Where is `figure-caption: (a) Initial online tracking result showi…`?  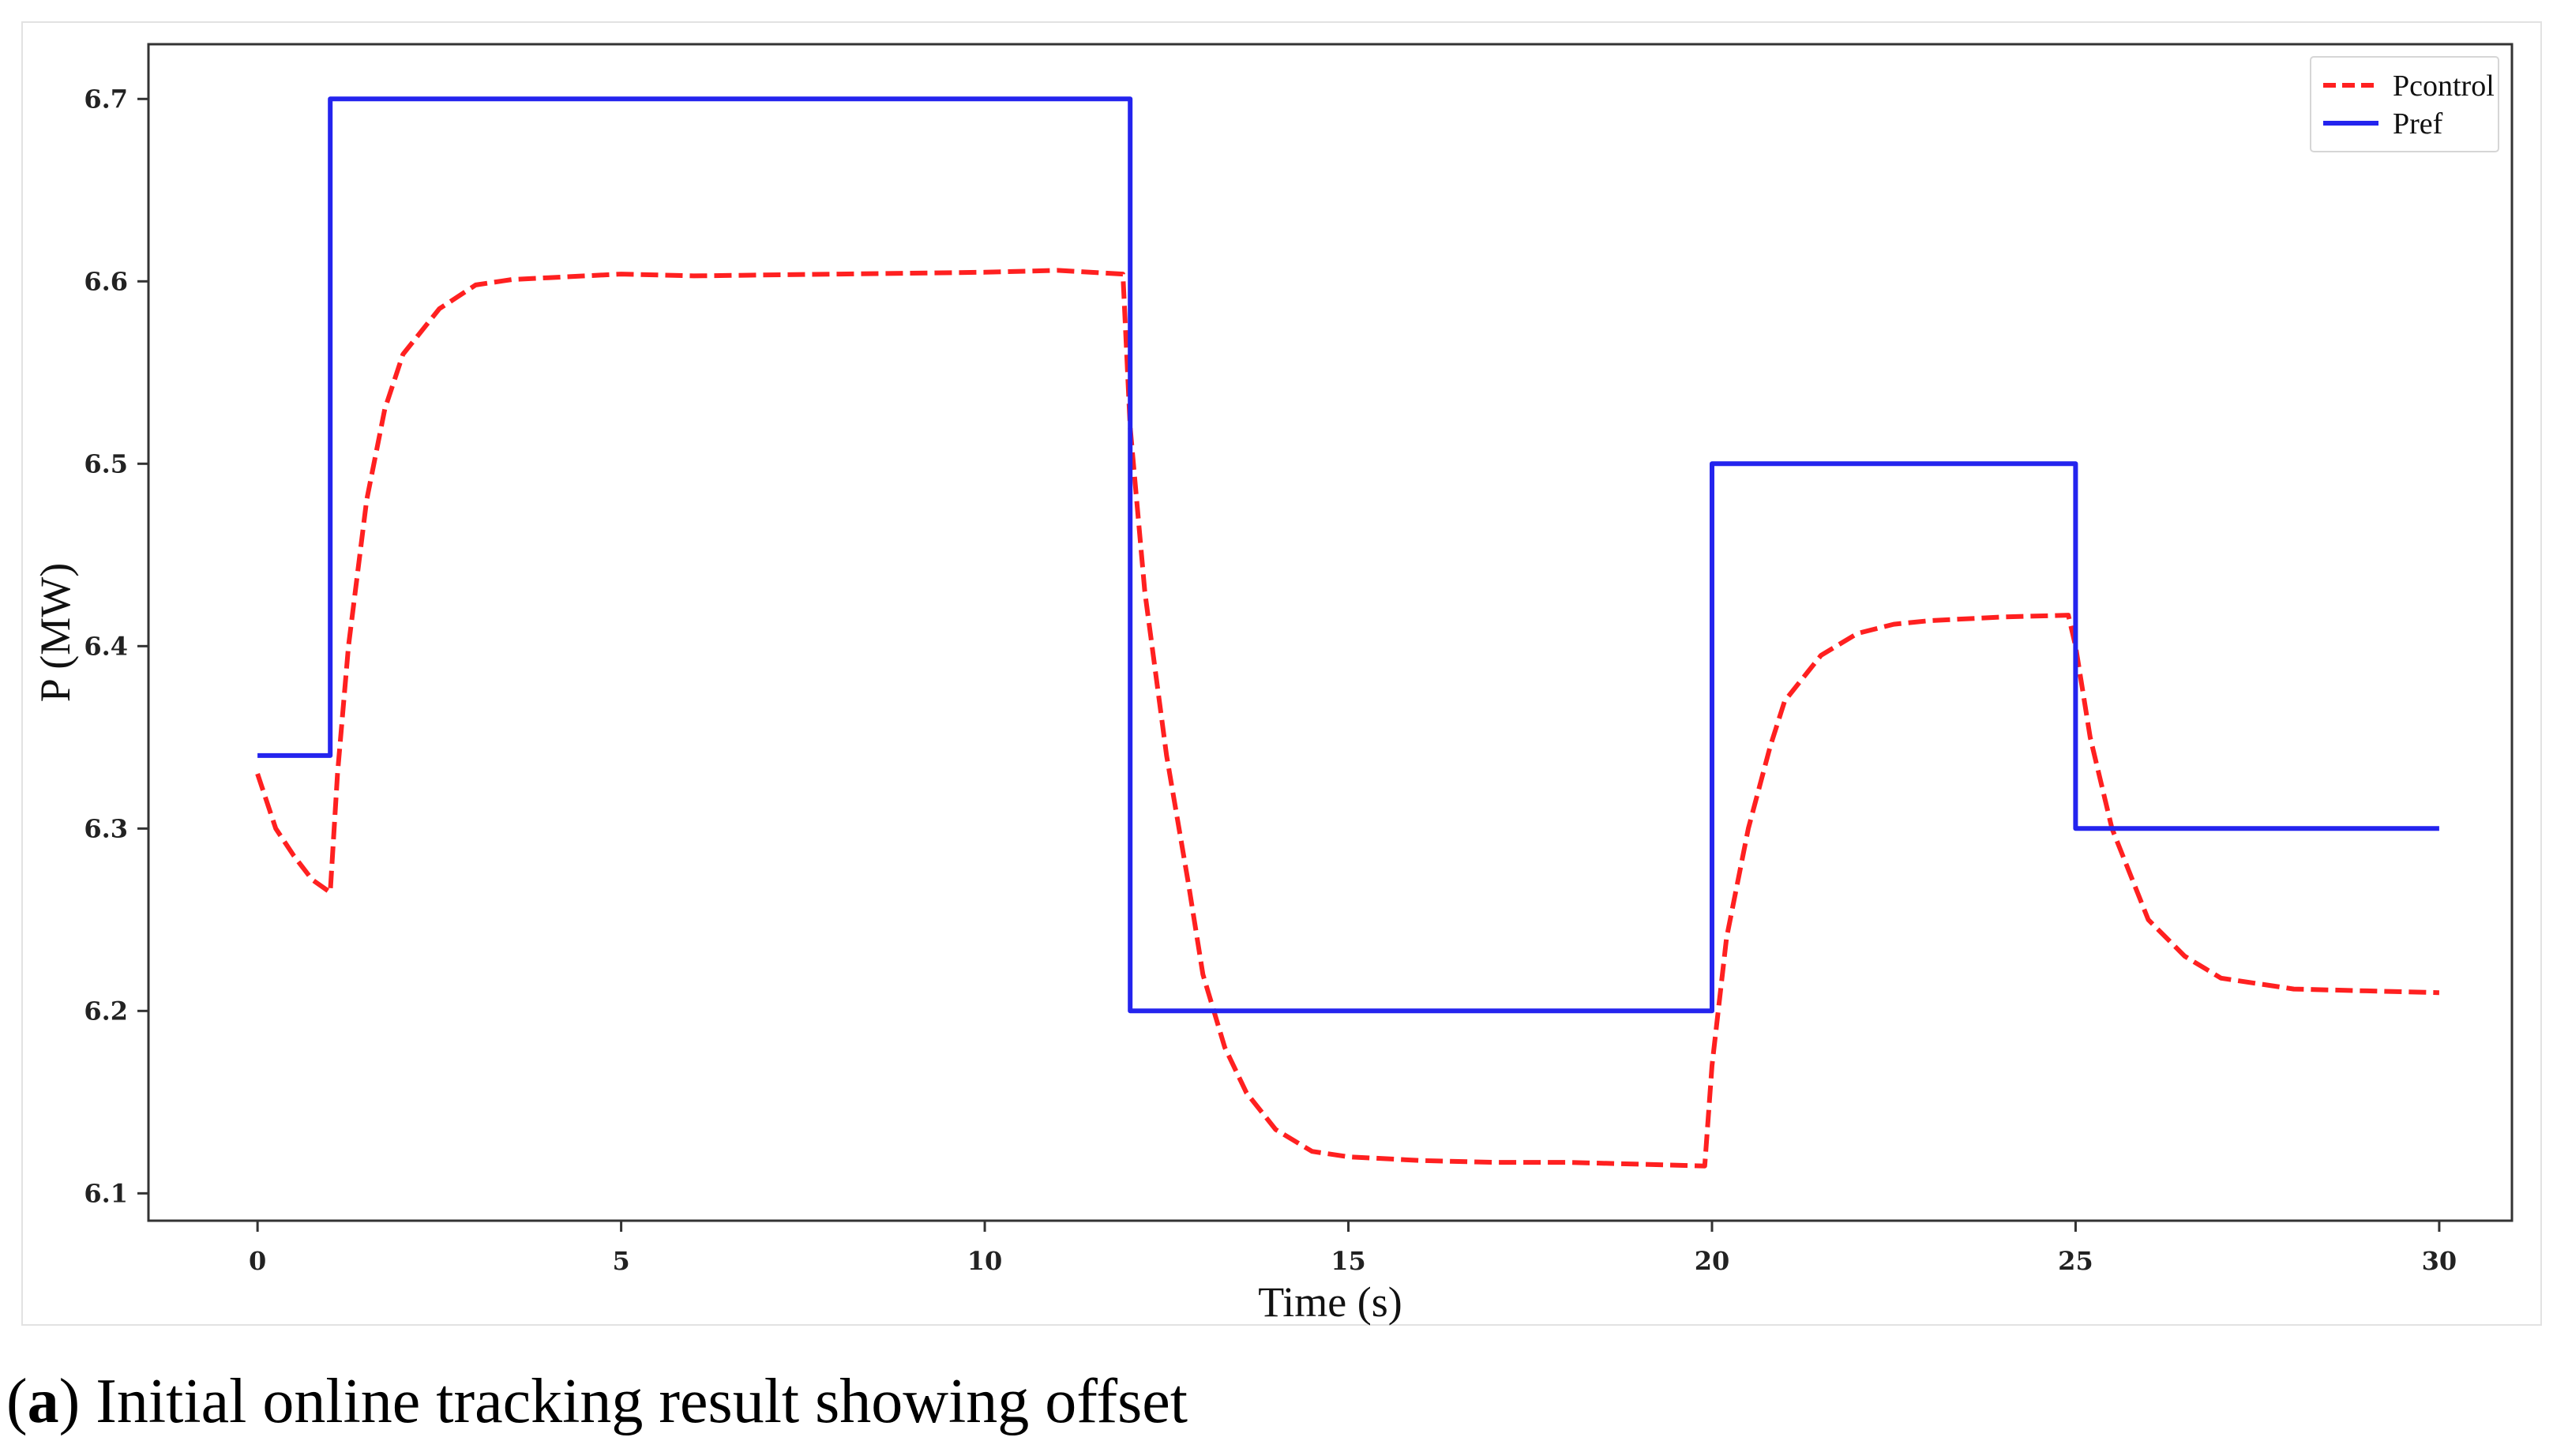 figure-caption: (a) Initial online tracking result showi… is located at coordinates (597, 1401).